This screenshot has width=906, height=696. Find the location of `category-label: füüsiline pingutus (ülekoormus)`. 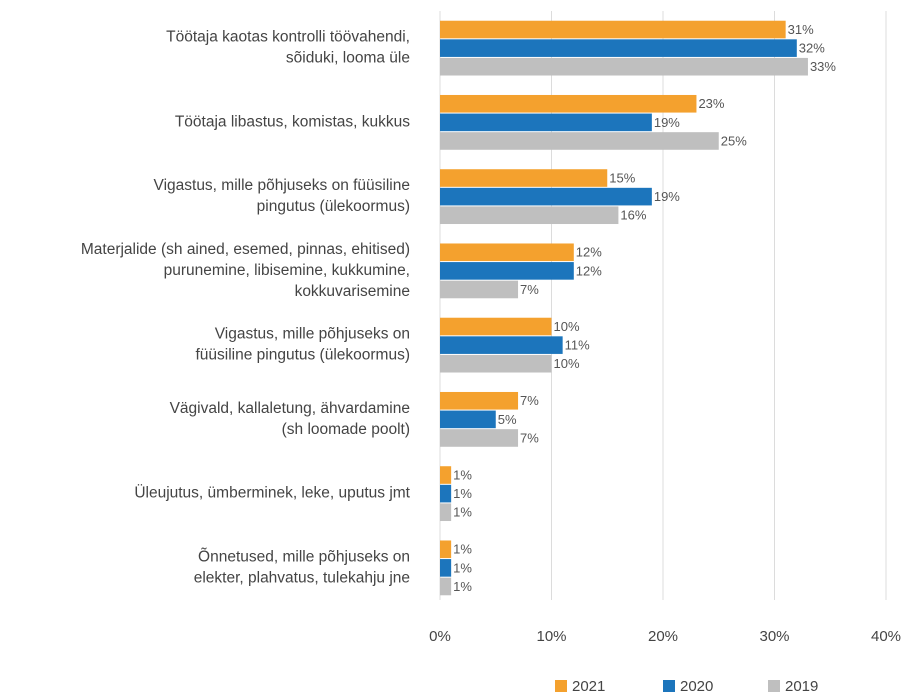

category-label: füüsiline pingutus (ülekoormus) is located at coordinates (302, 355).